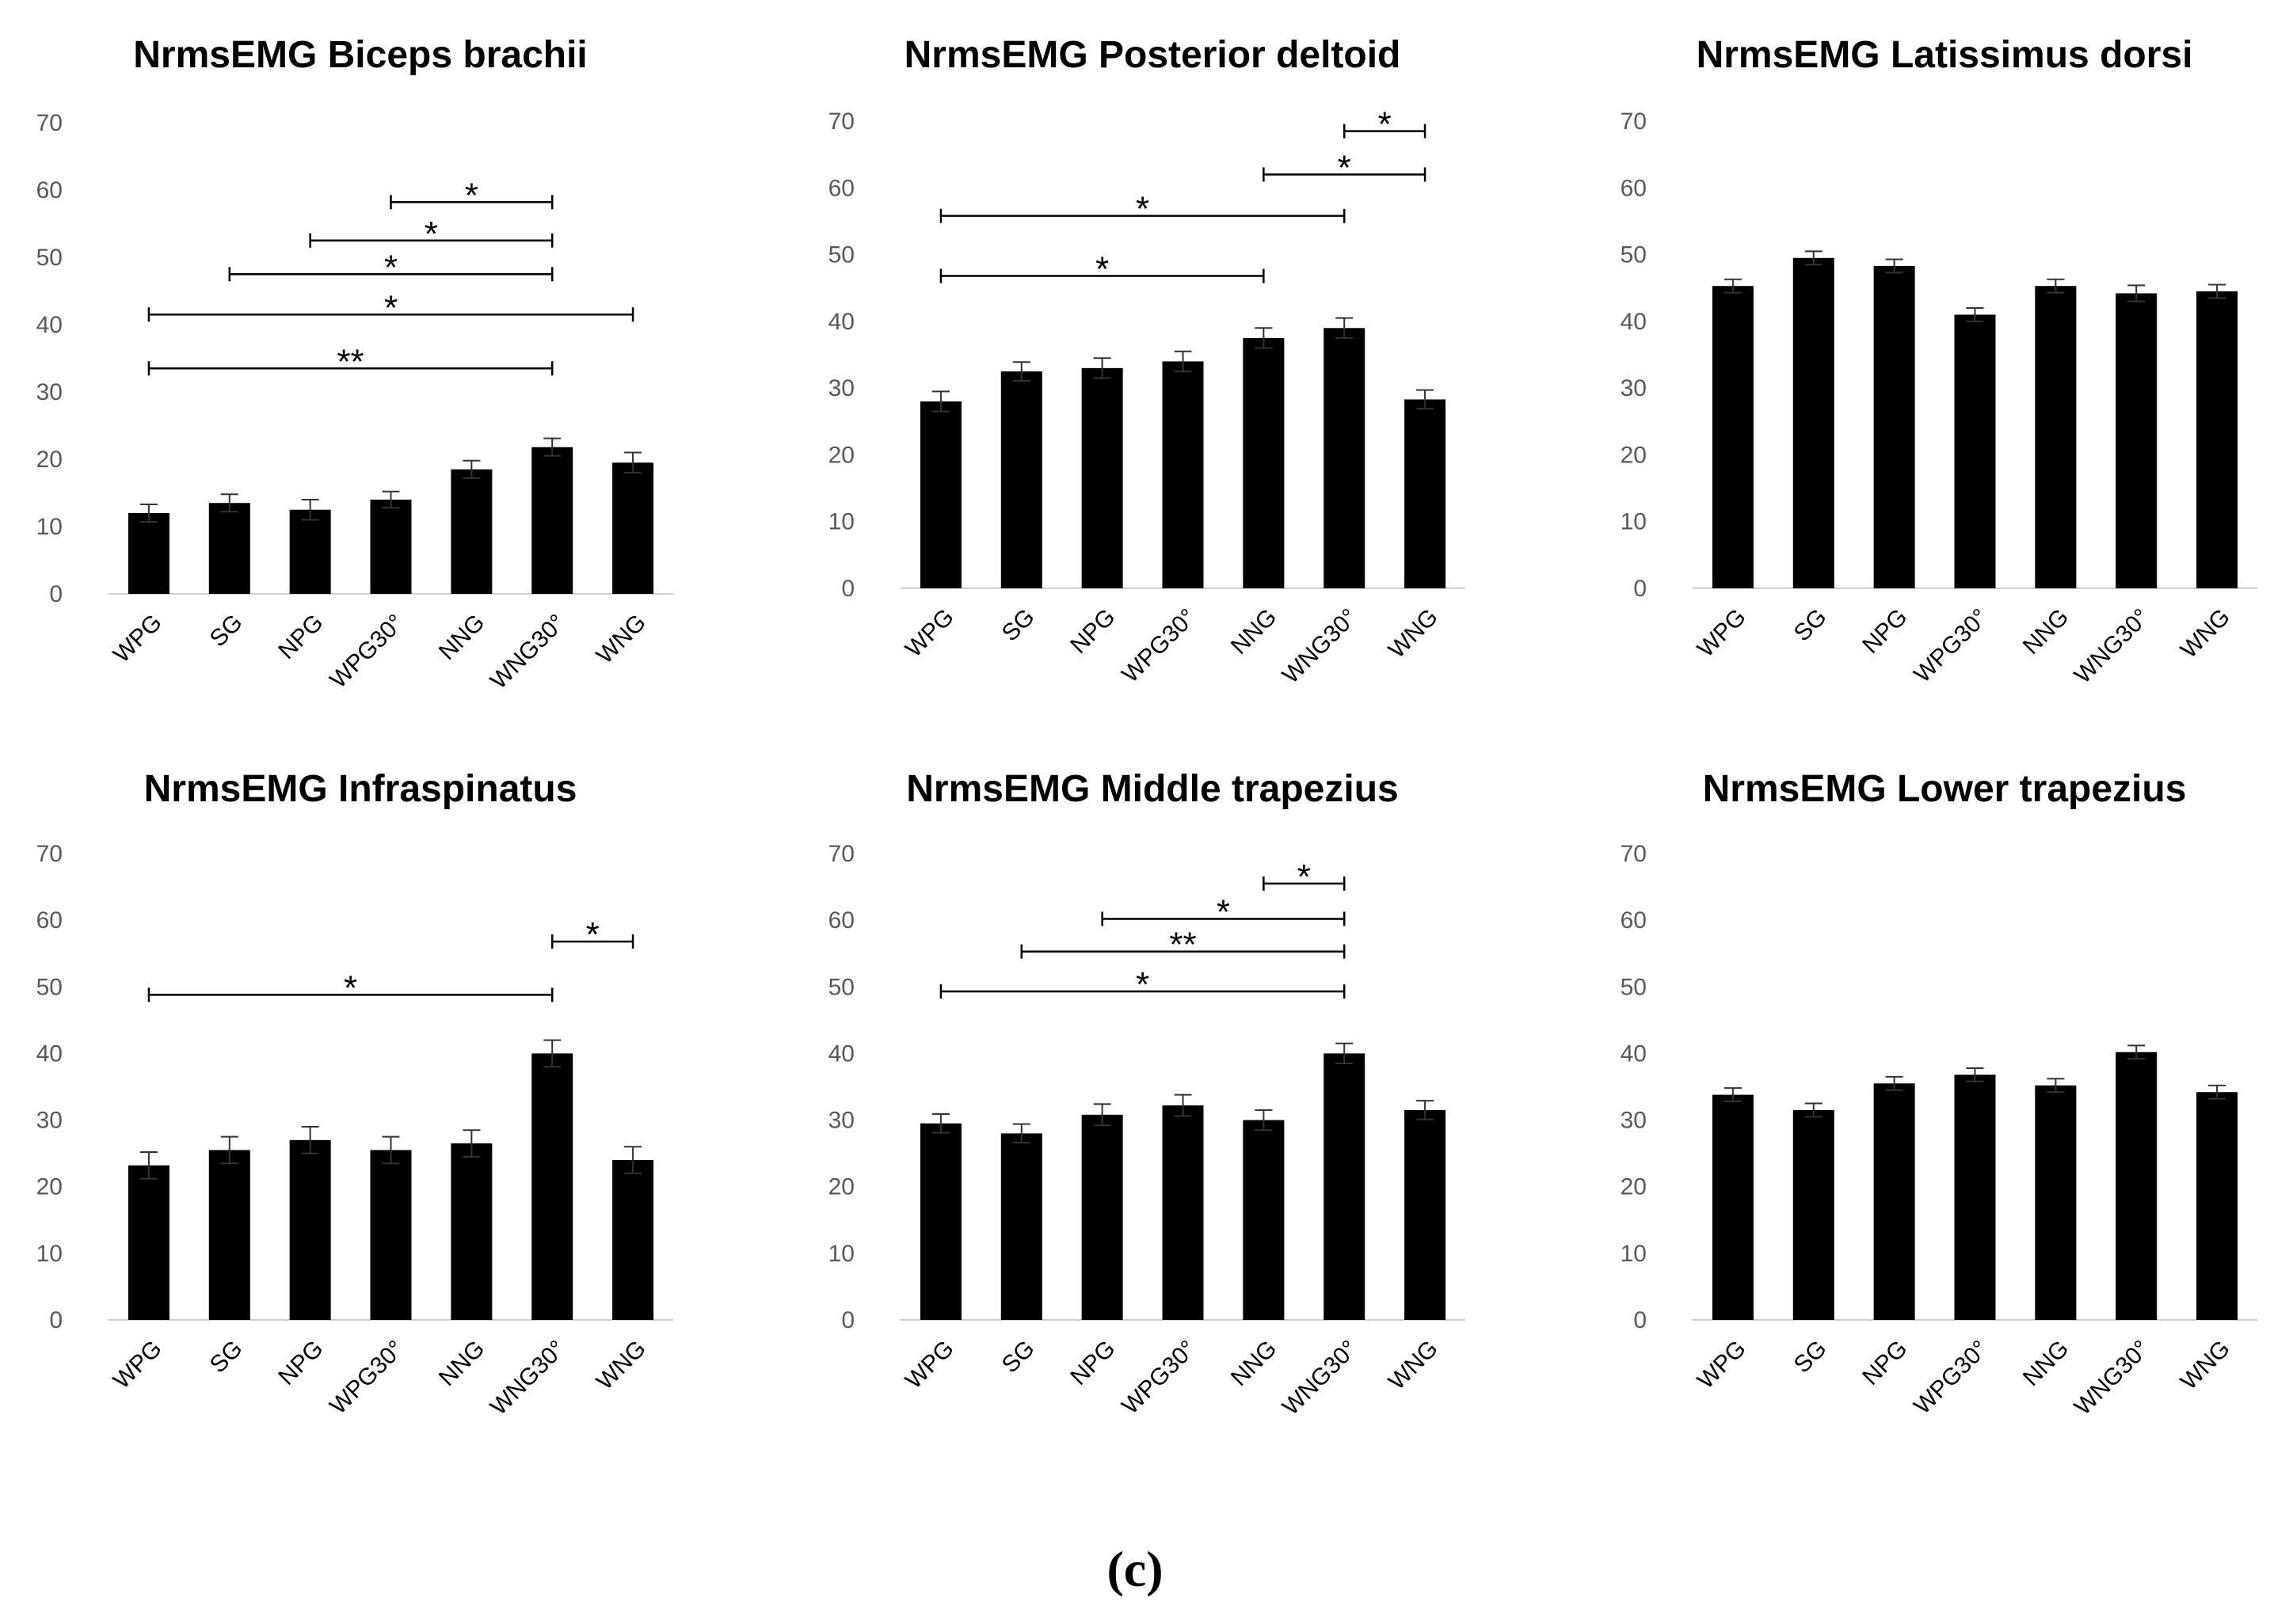 This screenshot has width=2270, height=1624. What do you see at coordinates (1945, 789) in the screenshot?
I see `chart-title: NrmsEMG Lower trapezius` at bounding box center [1945, 789].